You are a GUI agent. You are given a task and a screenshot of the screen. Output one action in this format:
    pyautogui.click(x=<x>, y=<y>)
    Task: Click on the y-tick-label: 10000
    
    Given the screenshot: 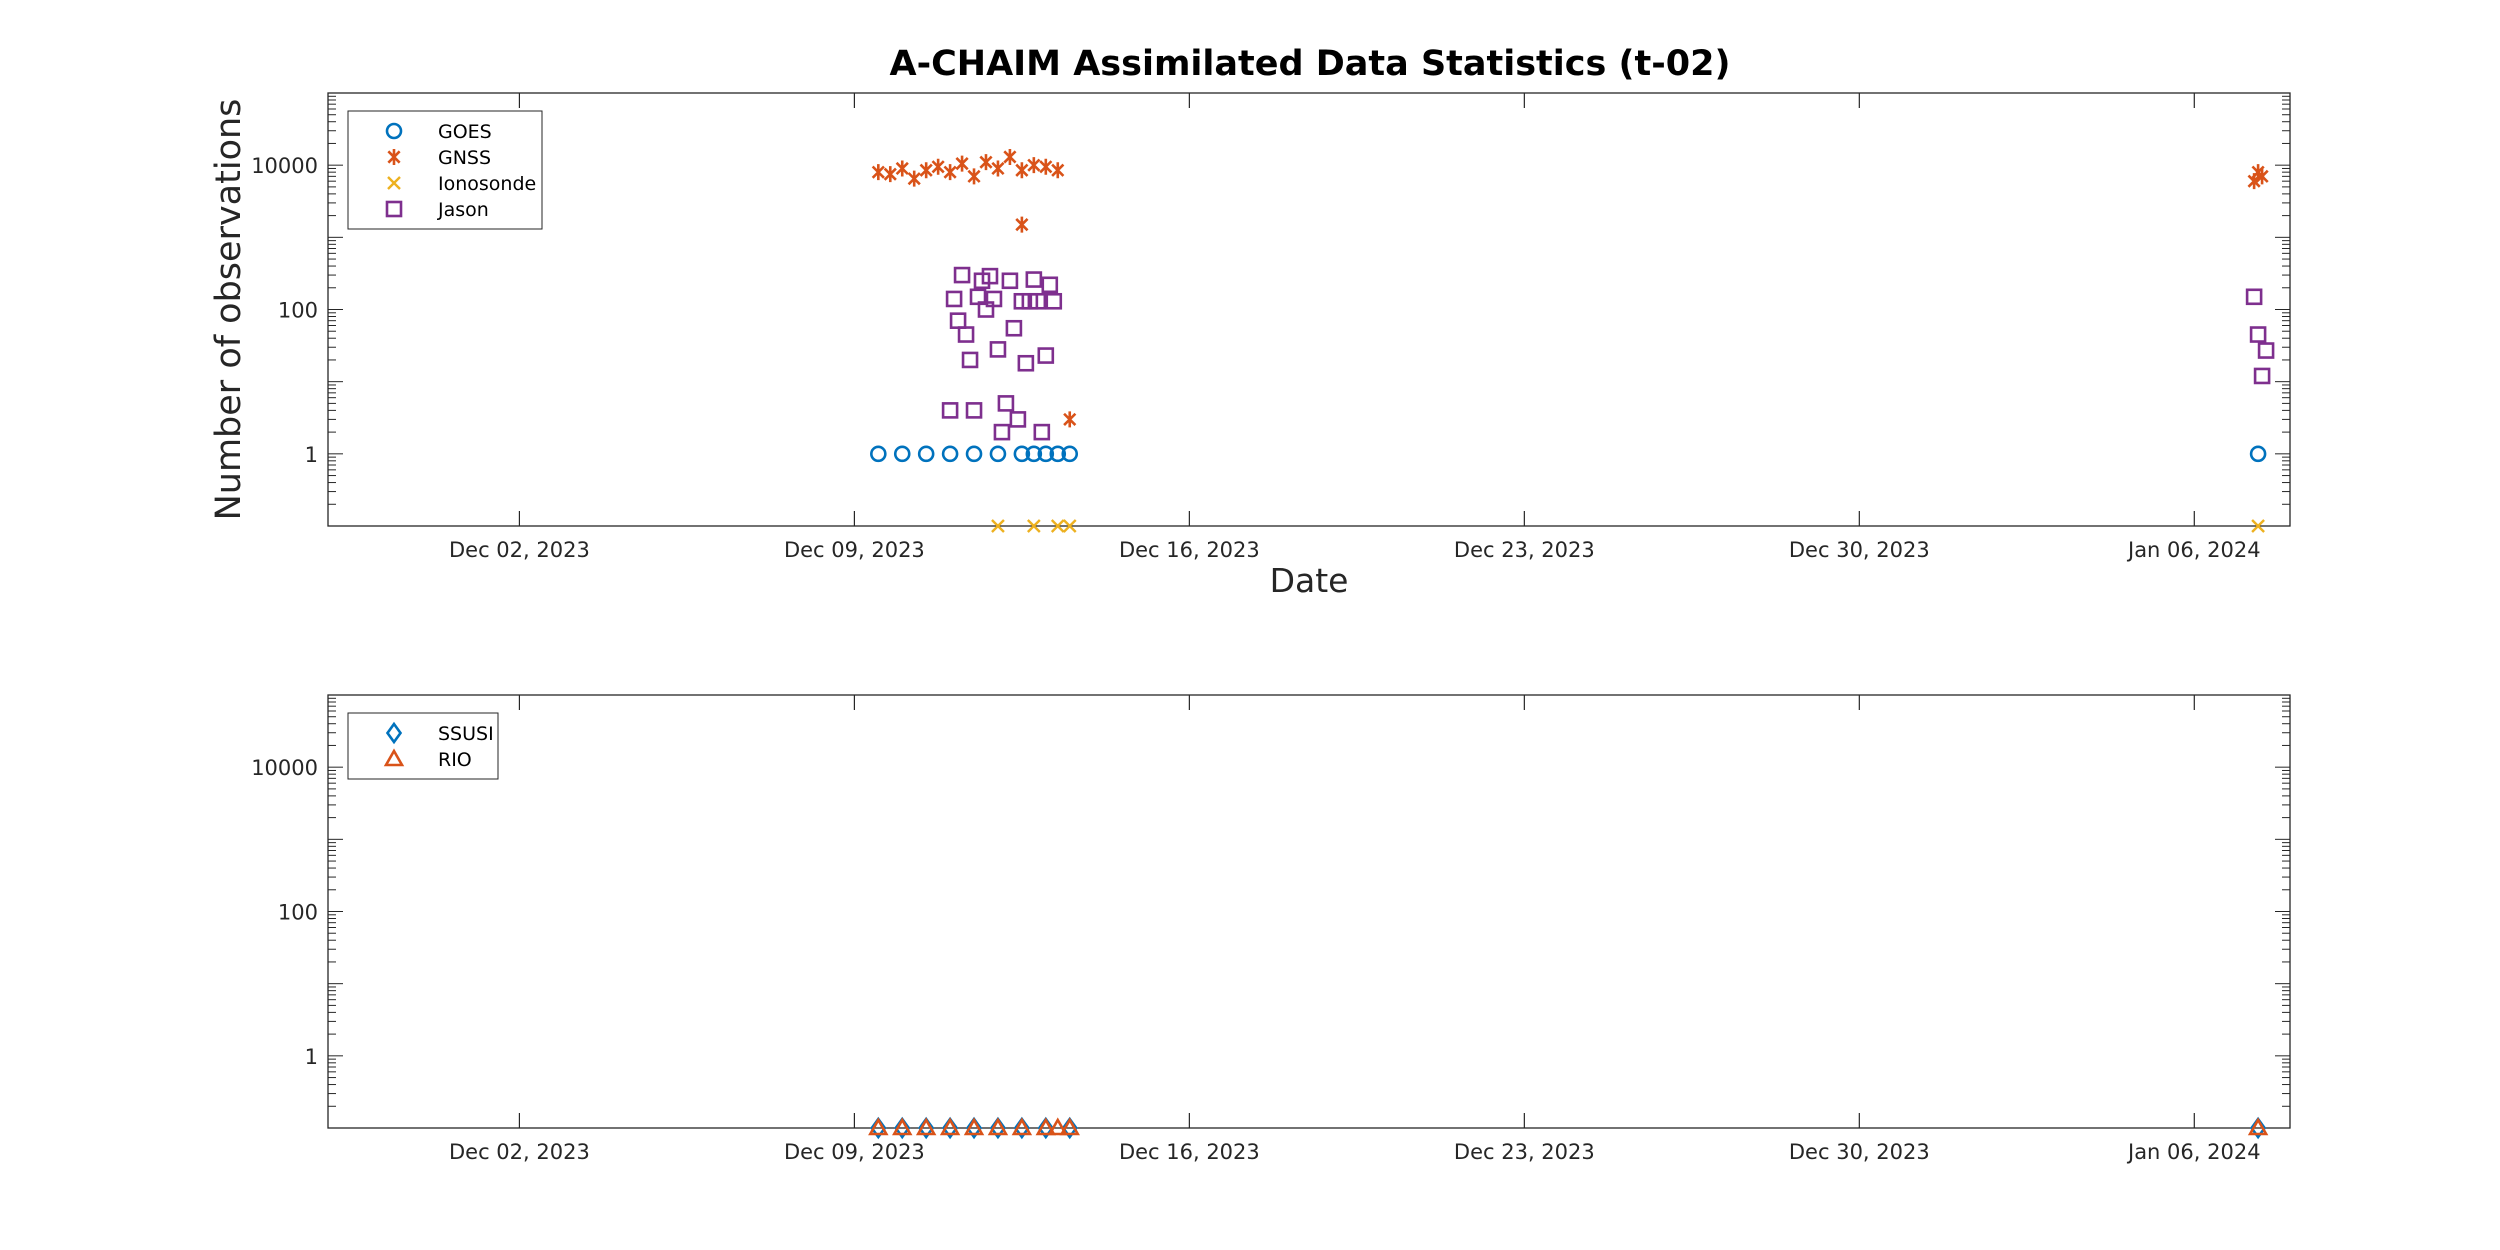 What is the action you would take?
    pyautogui.click(x=284, y=768)
    